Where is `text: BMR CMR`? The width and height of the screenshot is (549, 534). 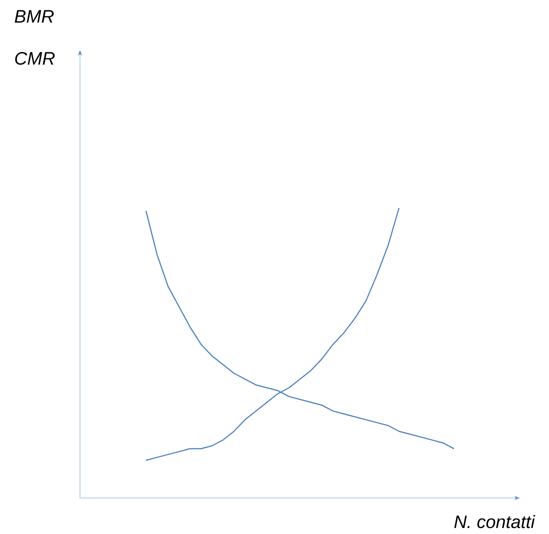 text: BMR CMR is located at coordinates (34, 37).